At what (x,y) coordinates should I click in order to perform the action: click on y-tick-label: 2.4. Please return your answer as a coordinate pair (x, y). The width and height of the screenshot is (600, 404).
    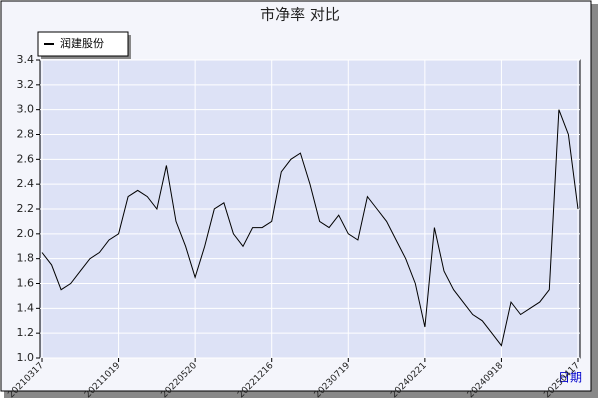
    Looking at the image, I should click on (26, 183).